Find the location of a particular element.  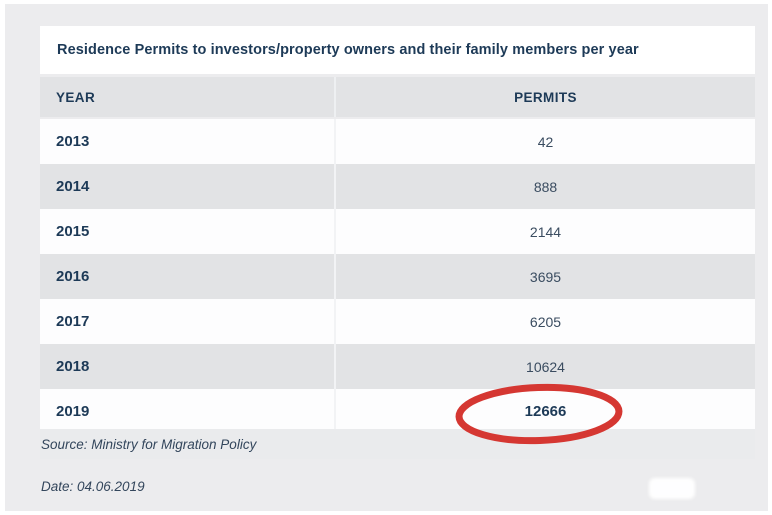

year-cell: 2018 is located at coordinates (73, 366).